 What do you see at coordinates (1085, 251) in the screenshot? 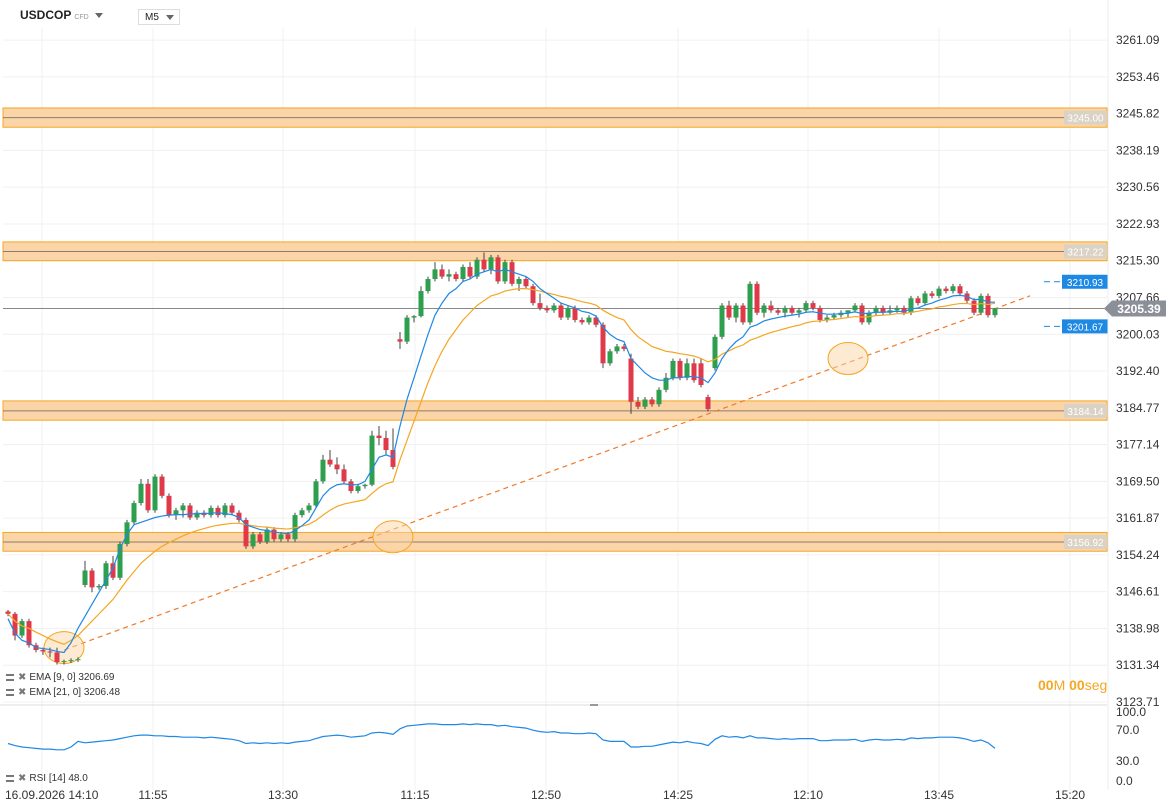
I see `zone-price-label-bg` at bounding box center [1085, 251].